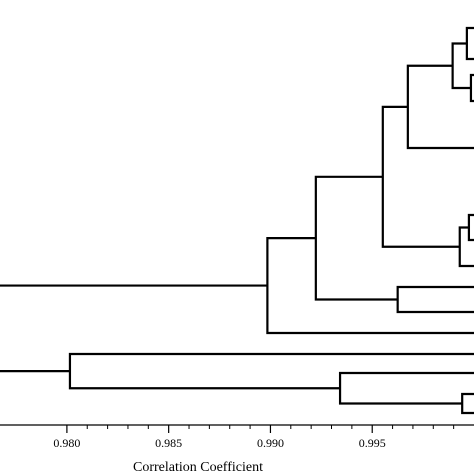  I want to click on x-axis-tick-label: 0.980, so click(66, 443).